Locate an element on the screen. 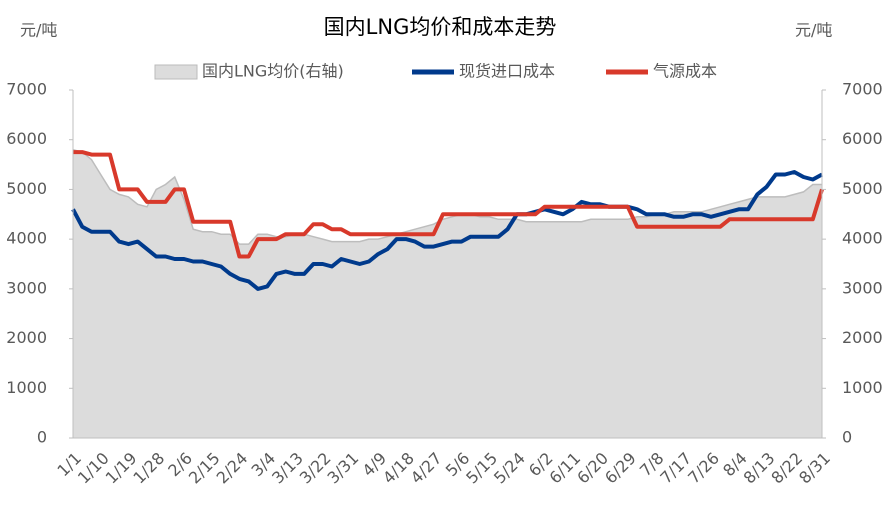 This screenshot has width=895, height=516. legend-label: 气源成本 is located at coordinates (685, 71).